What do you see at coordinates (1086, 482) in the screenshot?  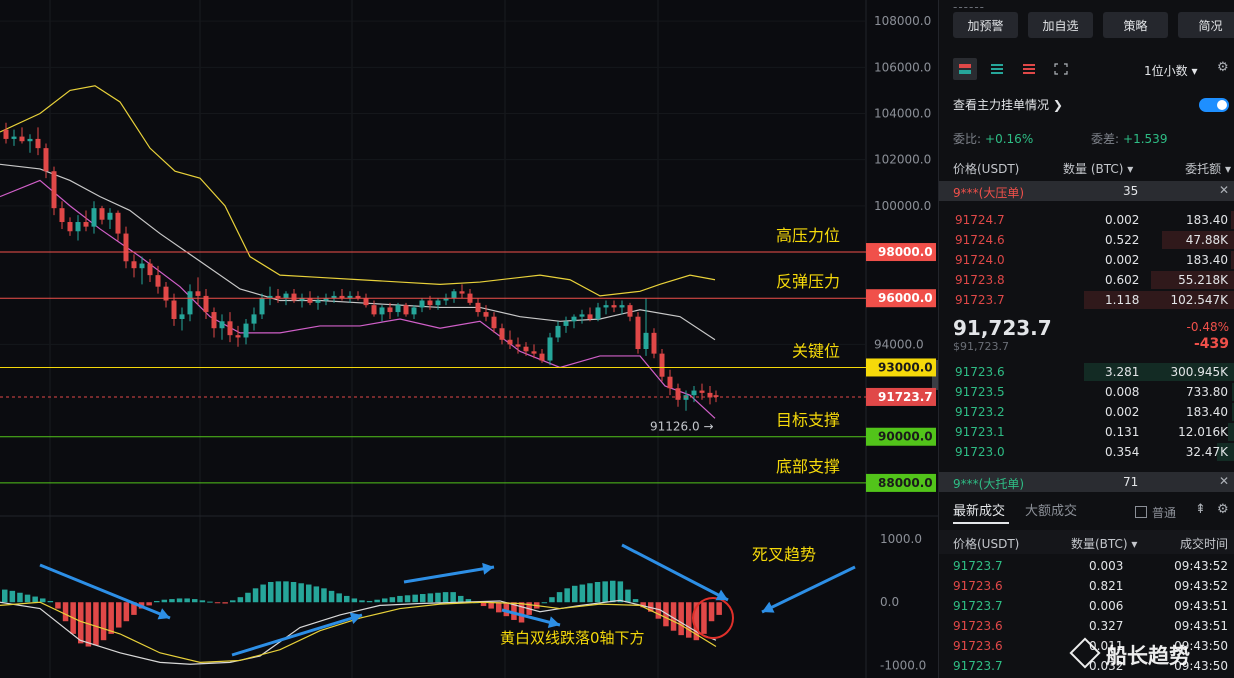 I see `big-bid-row: 9***(大托单) 71 ✕` at bounding box center [1086, 482].